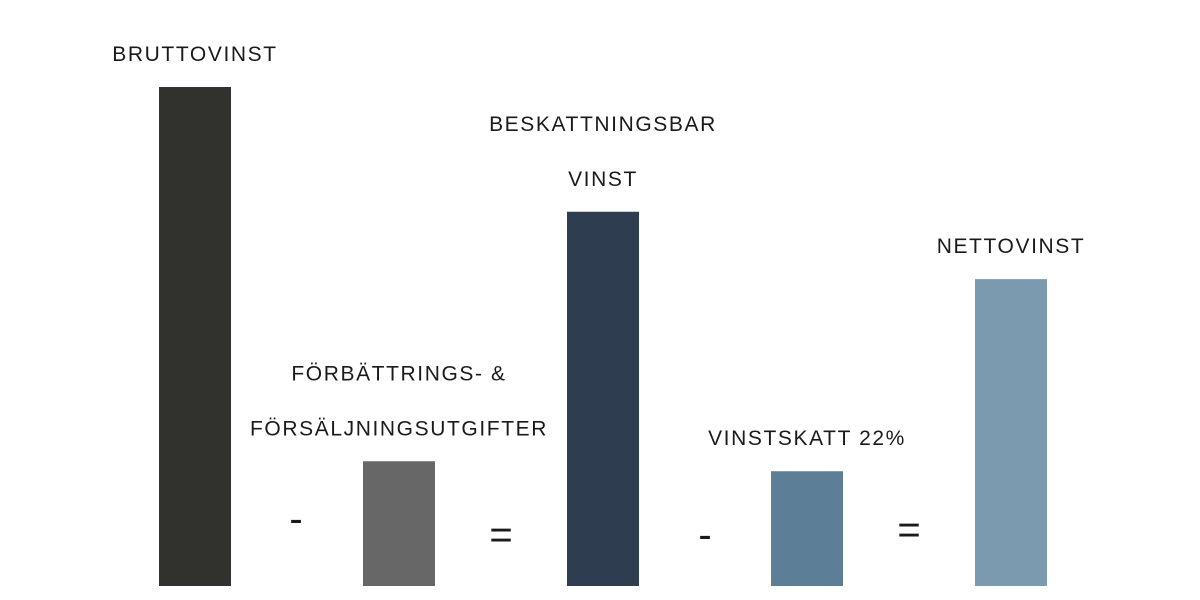 This screenshot has width=1200, height=600. I want to click on bar-beskattningsbar-vinst, so click(603, 398).